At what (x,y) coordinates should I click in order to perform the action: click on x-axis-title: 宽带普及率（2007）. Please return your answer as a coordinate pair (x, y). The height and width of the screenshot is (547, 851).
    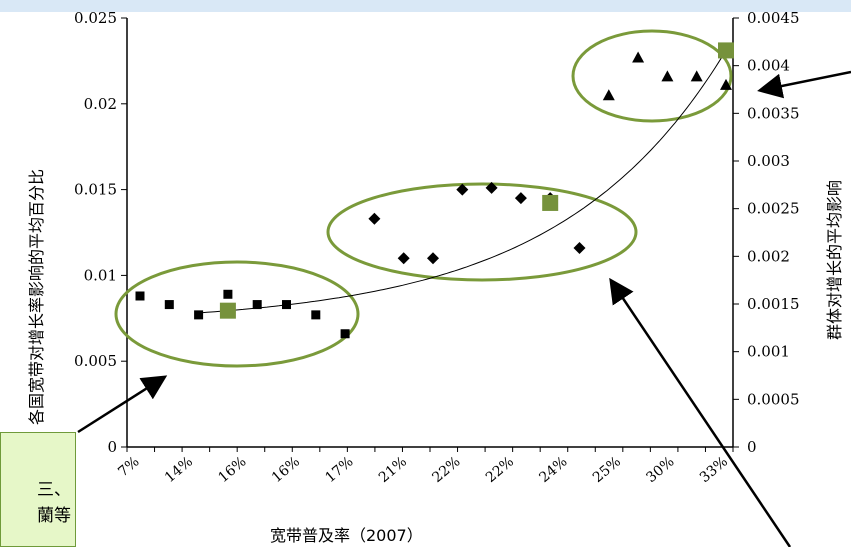
    Looking at the image, I should click on (346, 535).